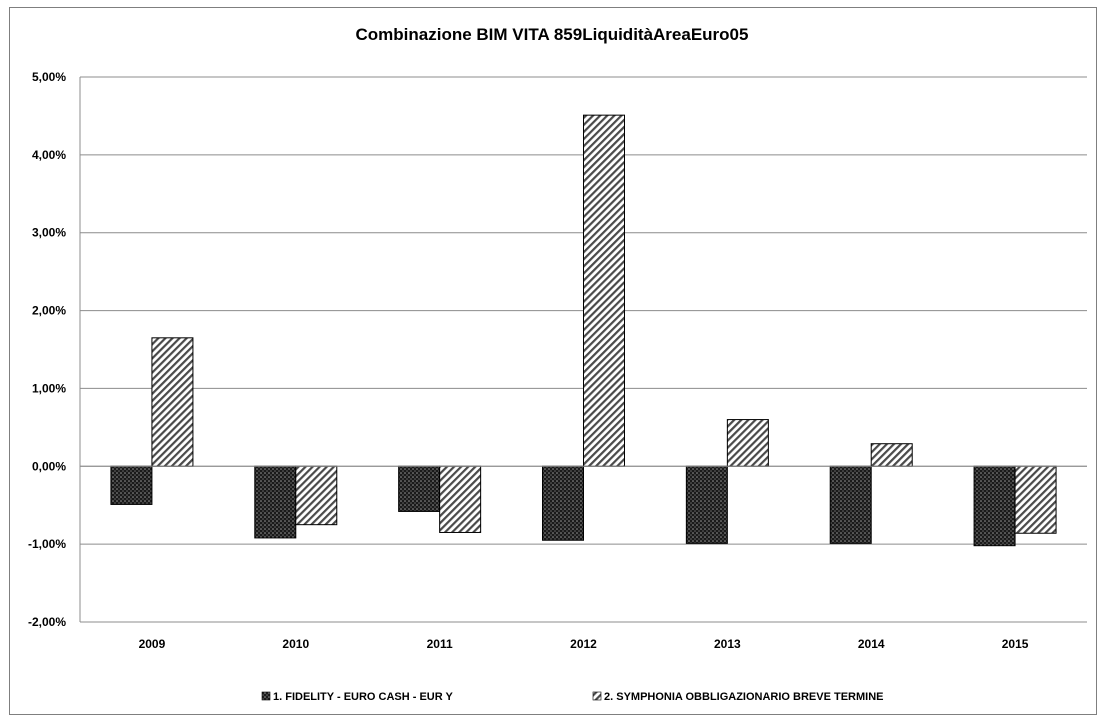 The image size is (1106, 723). Describe the element at coordinates (363, 697) in the screenshot. I see `legend-label-series-1: 1. FIDELITY - EURO CASH - EUR Y` at that location.